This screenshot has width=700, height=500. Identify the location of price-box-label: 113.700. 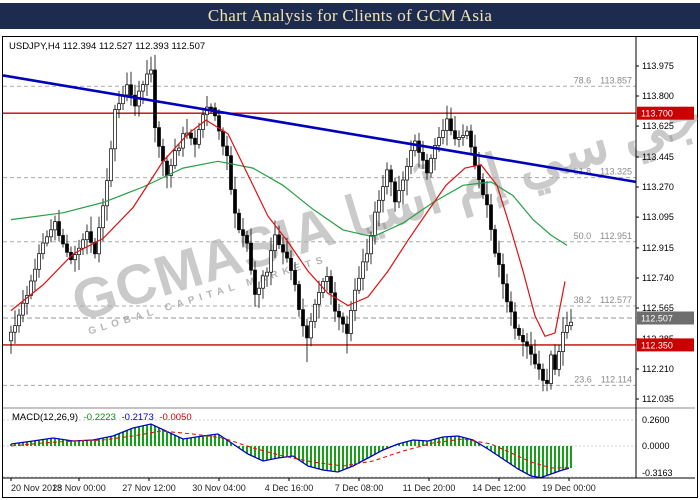
(657, 114).